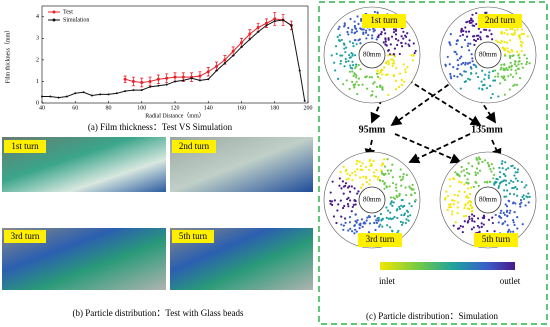 This screenshot has width=550, height=327. What do you see at coordinates (25, 236) in the screenshot?
I see `label-box` at bounding box center [25, 236].